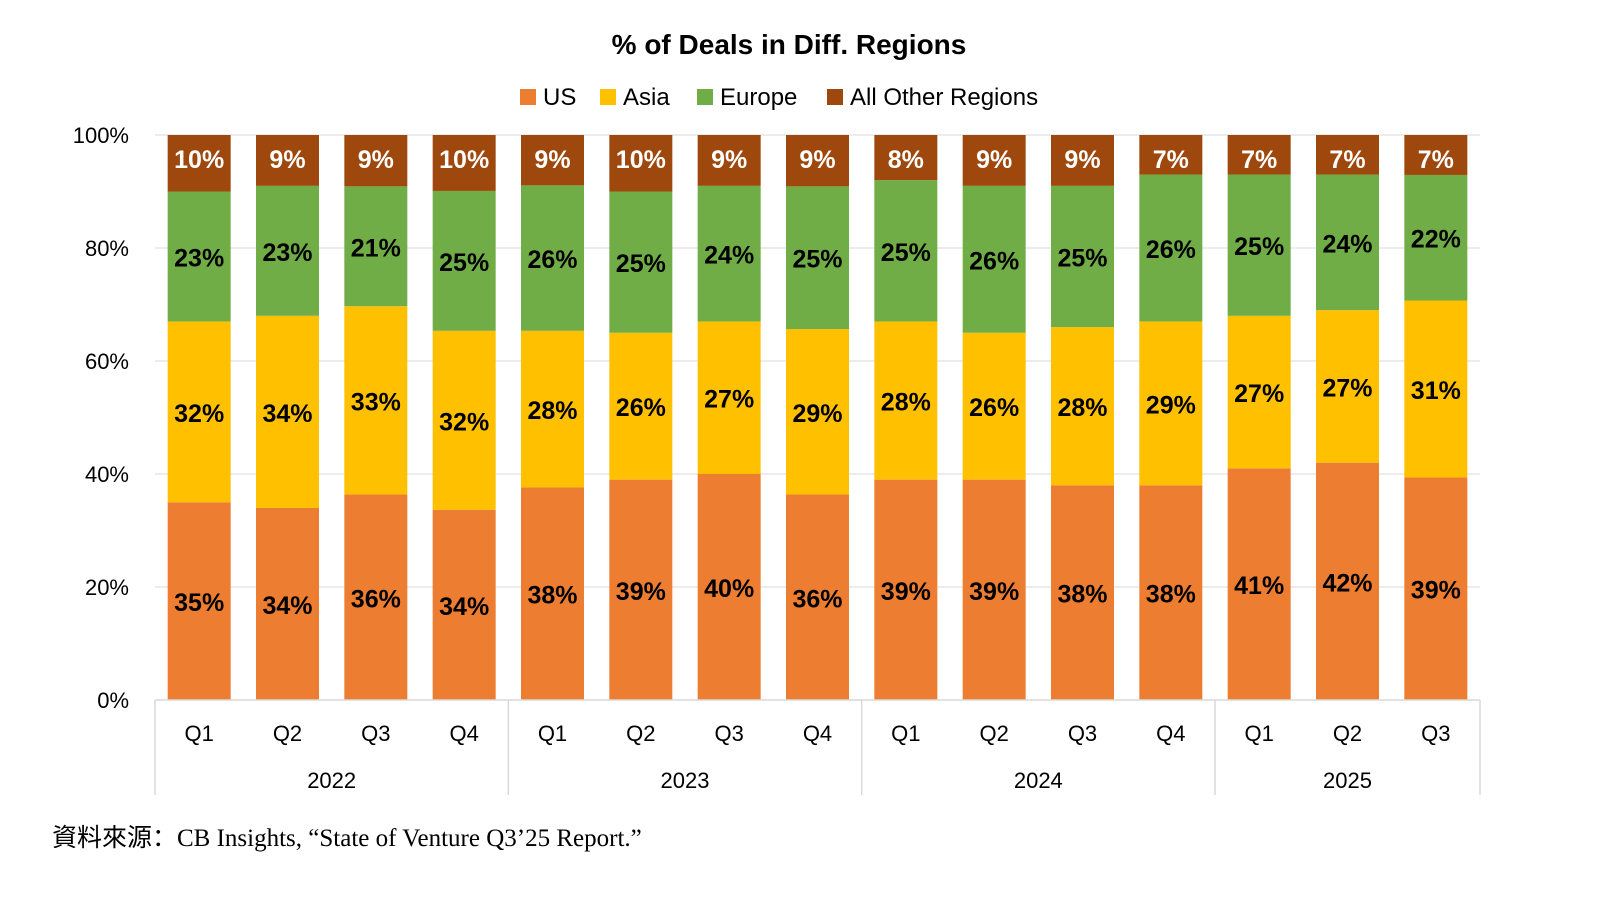 The image size is (1611, 904). I want to click on legend-label: All Other Regions, so click(944, 97).